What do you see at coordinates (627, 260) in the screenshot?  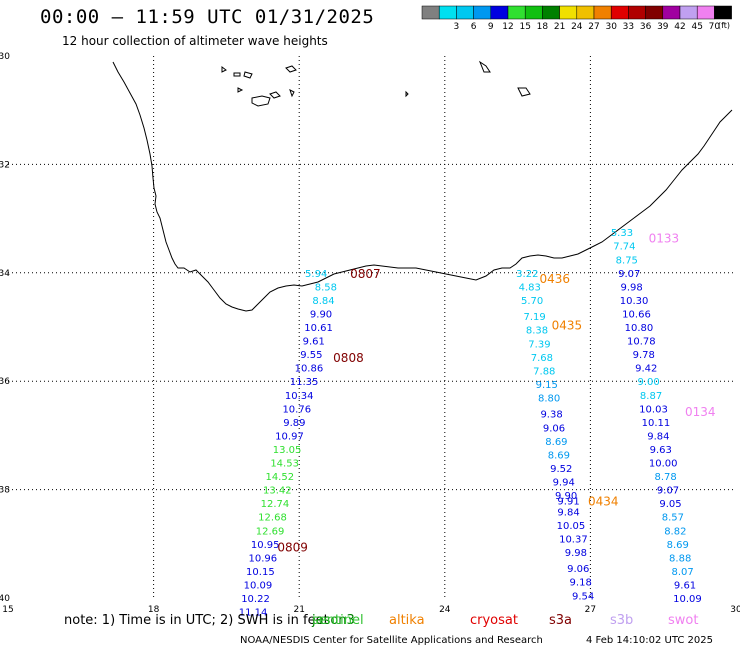 I see `wave-height-value: 8.75` at bounding box center [627, 260].